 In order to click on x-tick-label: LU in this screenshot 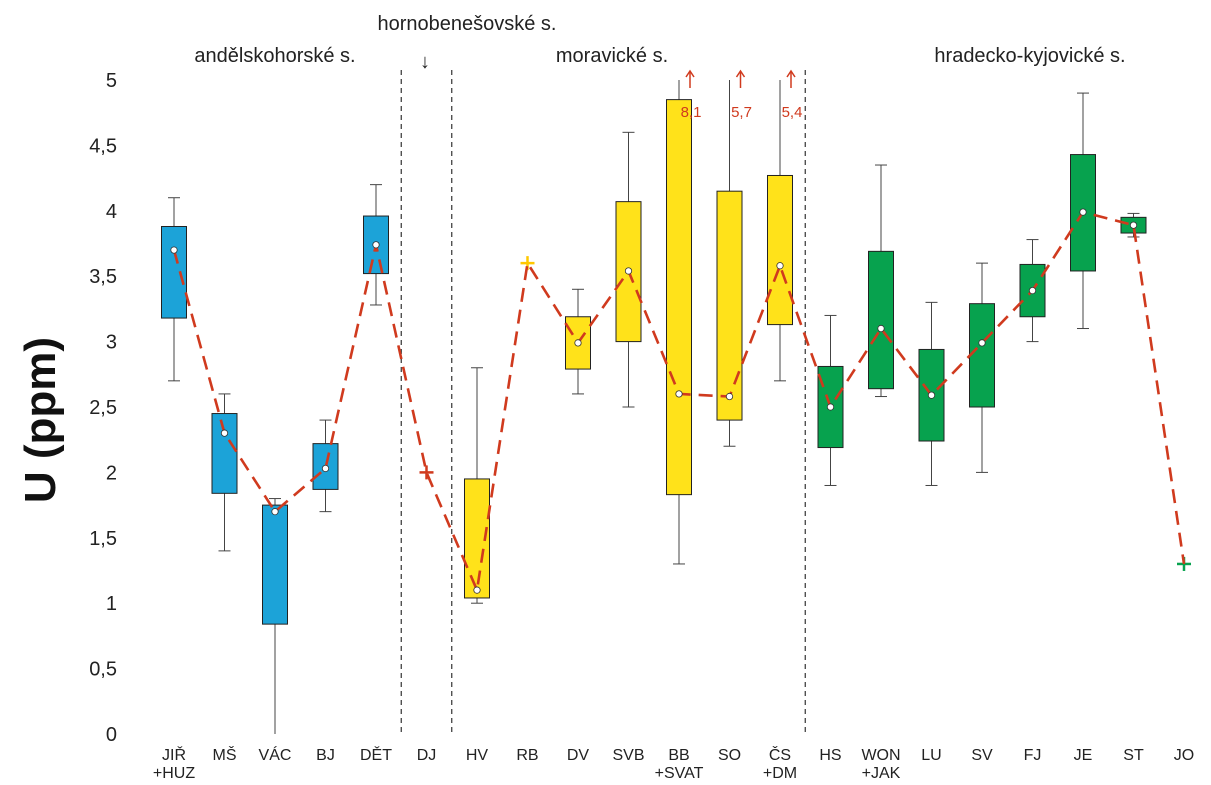, I will do `click(931, 755)`.